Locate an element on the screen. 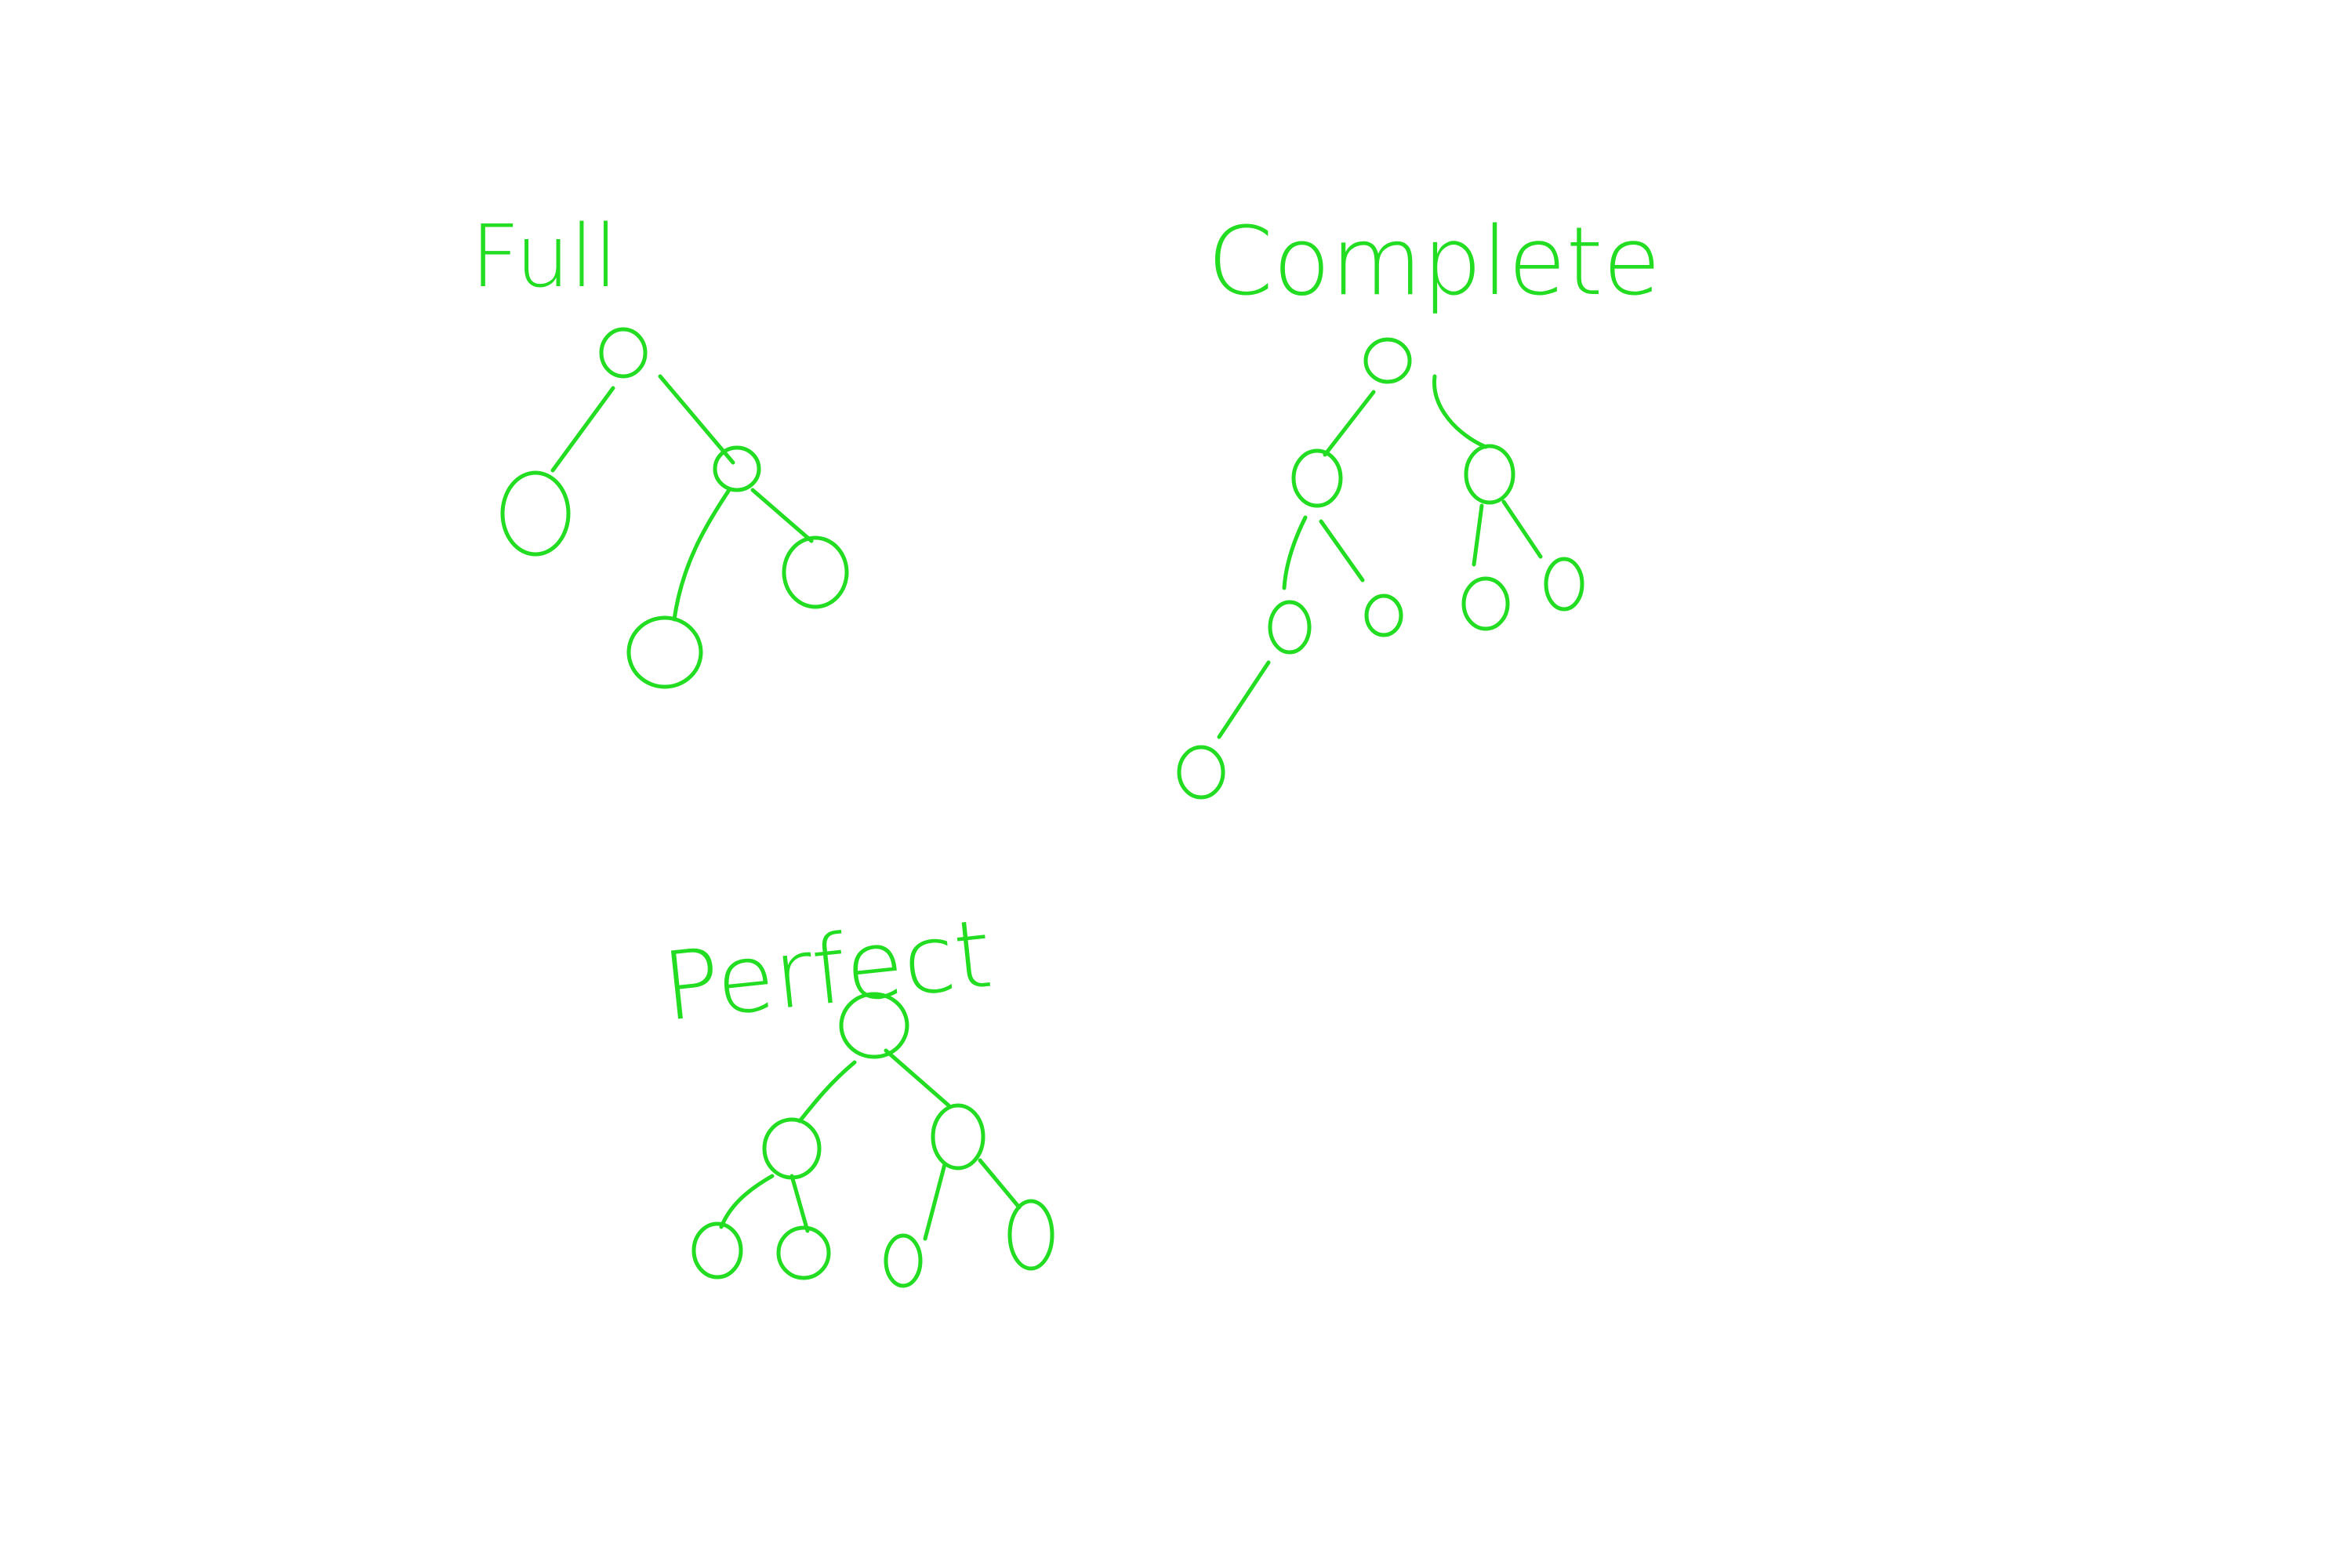  tree-complete: Complete is located at coordinates (1419, 504).